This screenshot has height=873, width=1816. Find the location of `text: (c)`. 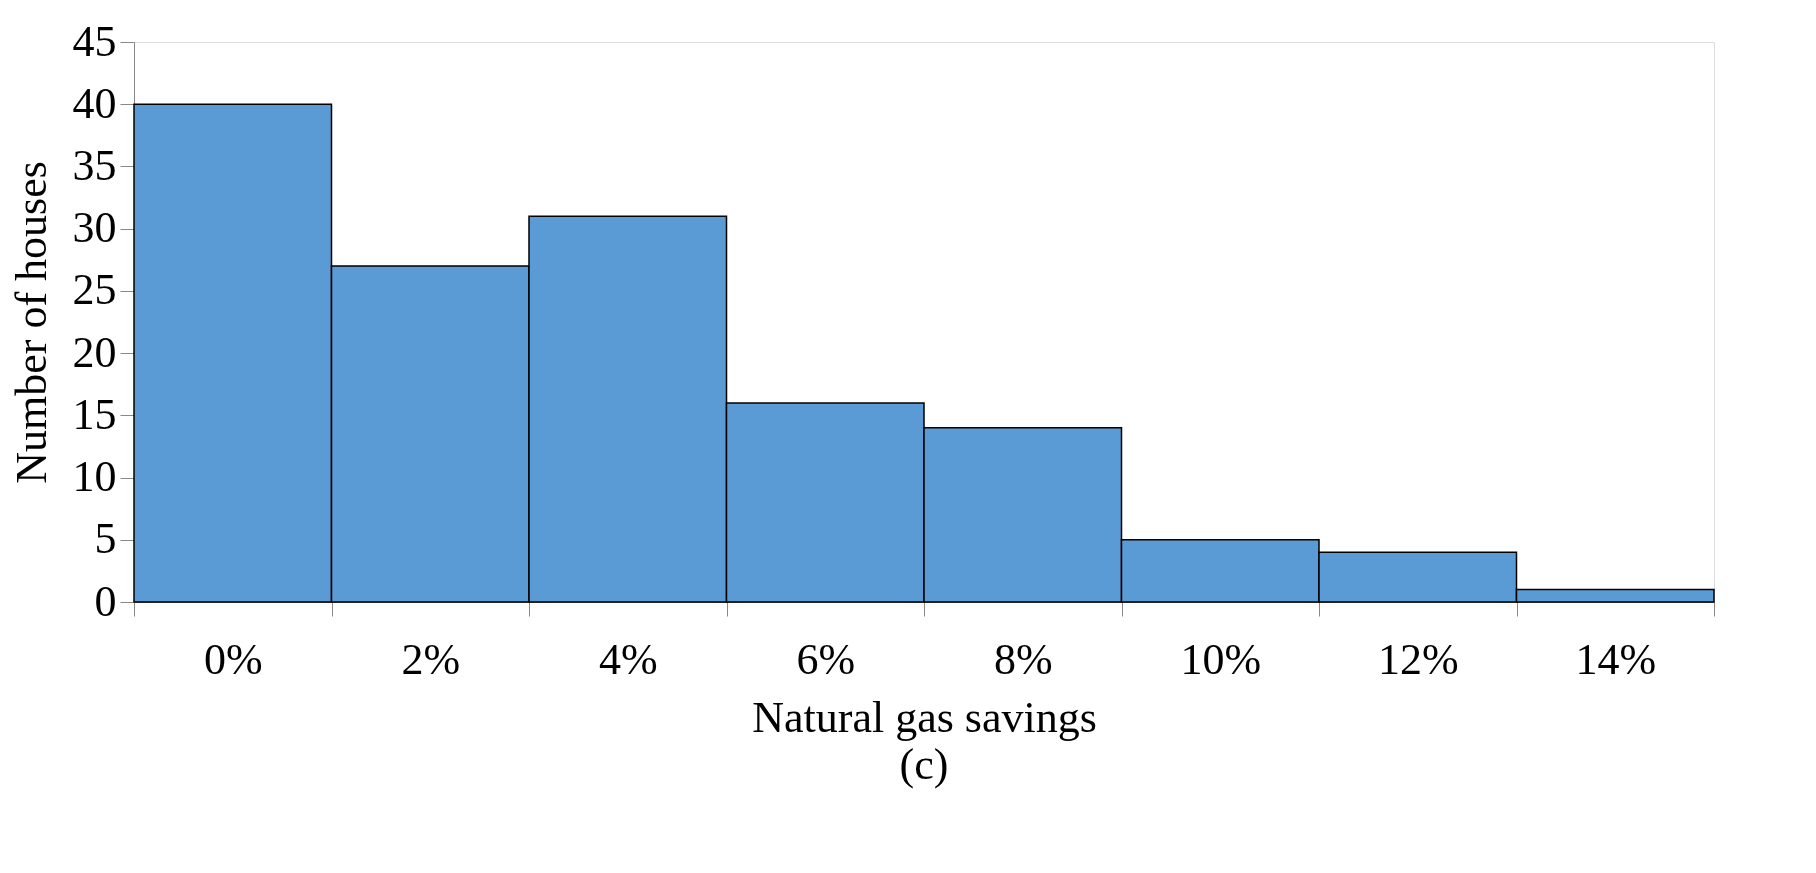

text: (c) is located at coordinates (924, 764).